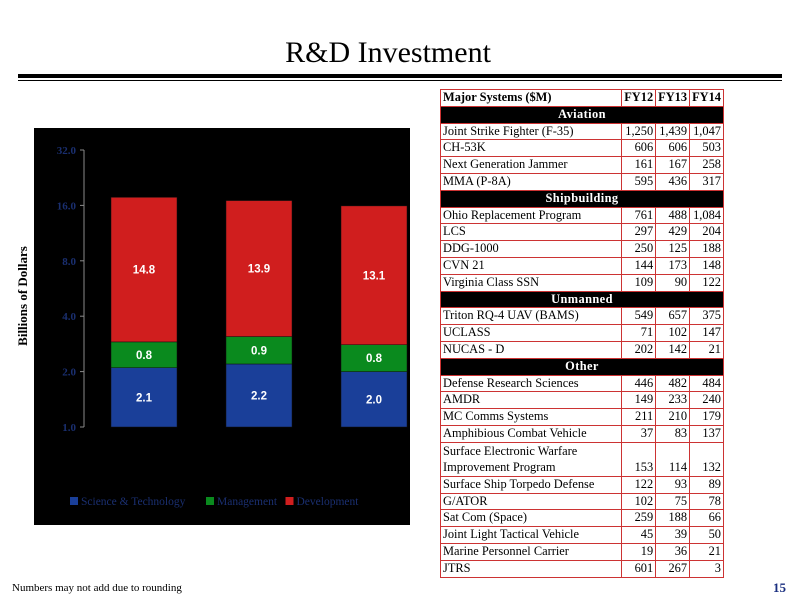 Image resolution: width=800 pixels, height=600 pixels. Describe the element at coordinates (639, 265) in the screenshot. I see `value-cell: 144` at that location.